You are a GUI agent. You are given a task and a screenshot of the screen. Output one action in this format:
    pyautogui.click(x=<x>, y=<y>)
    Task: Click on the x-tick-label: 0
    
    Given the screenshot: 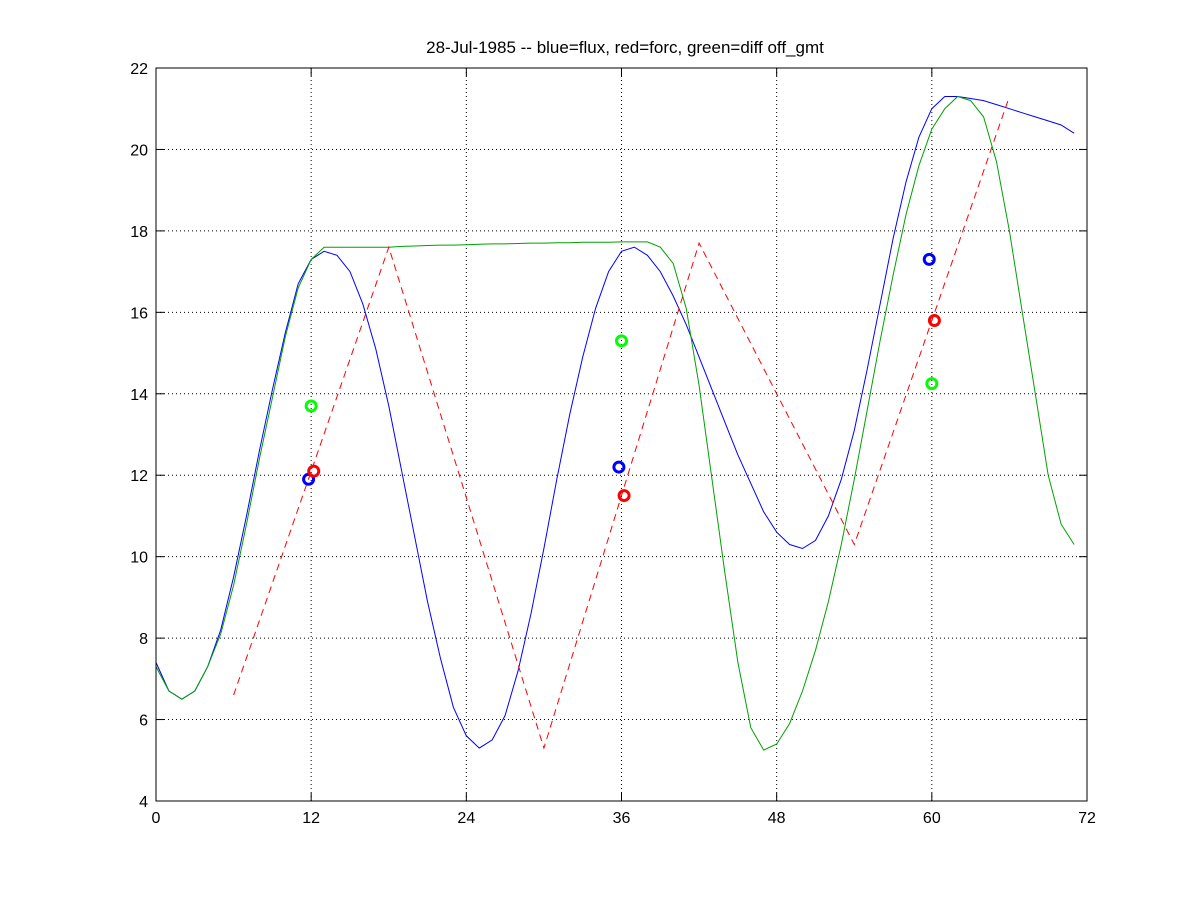 What is the action you would take?
    pyautogui.click(x=156, y=818)
    